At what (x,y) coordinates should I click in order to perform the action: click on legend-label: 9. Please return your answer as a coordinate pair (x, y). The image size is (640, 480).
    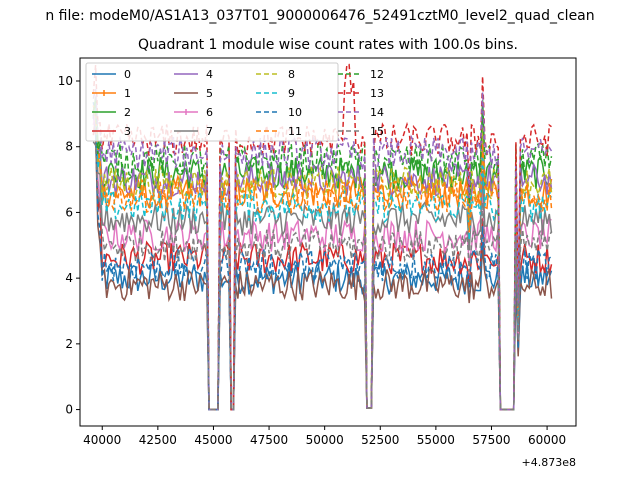
    Looking at the image, I should click on (291, 93).